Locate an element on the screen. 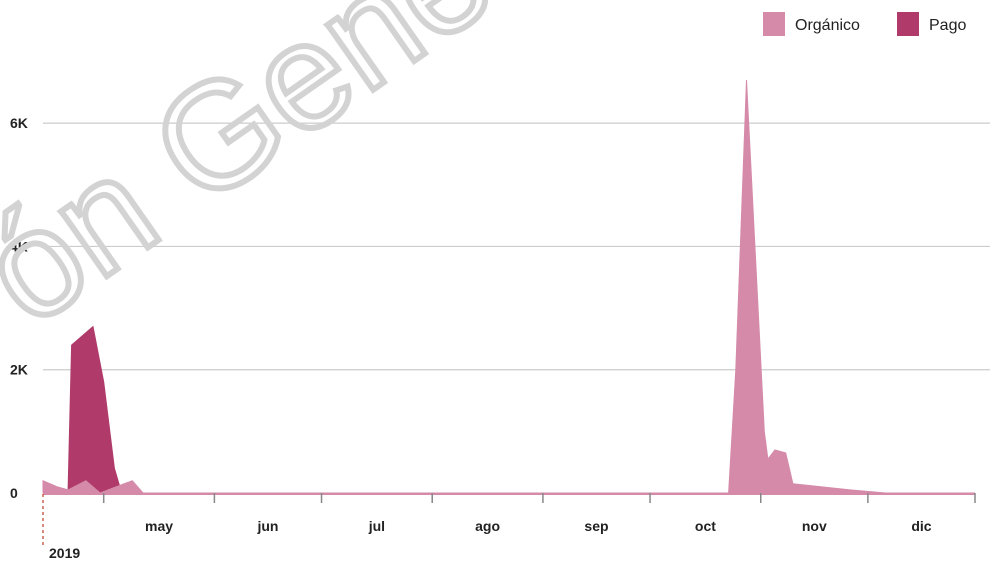 The image size is (1008, 564). x-tick-label: sep is located at coordinates (596, 526).